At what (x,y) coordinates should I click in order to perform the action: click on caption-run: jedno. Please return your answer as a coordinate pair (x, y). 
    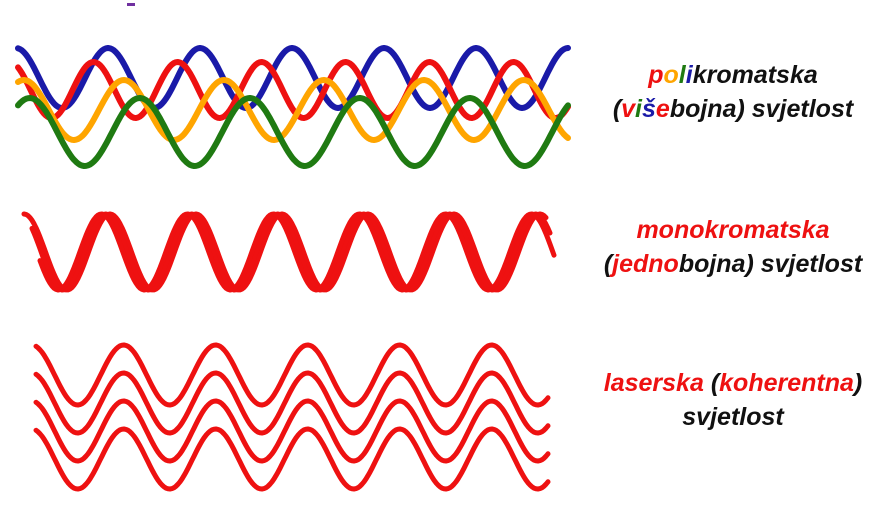
    Looking at the image, I should click on (645, 264).